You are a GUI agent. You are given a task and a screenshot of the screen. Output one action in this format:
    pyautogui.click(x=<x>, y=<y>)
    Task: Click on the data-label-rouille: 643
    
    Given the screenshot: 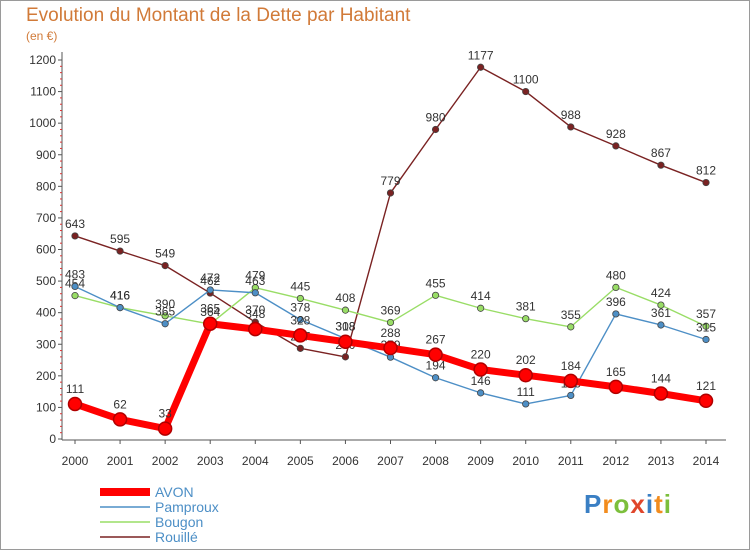 What is the action you would take?
    pyautogui.click(x=75, y=224)
    